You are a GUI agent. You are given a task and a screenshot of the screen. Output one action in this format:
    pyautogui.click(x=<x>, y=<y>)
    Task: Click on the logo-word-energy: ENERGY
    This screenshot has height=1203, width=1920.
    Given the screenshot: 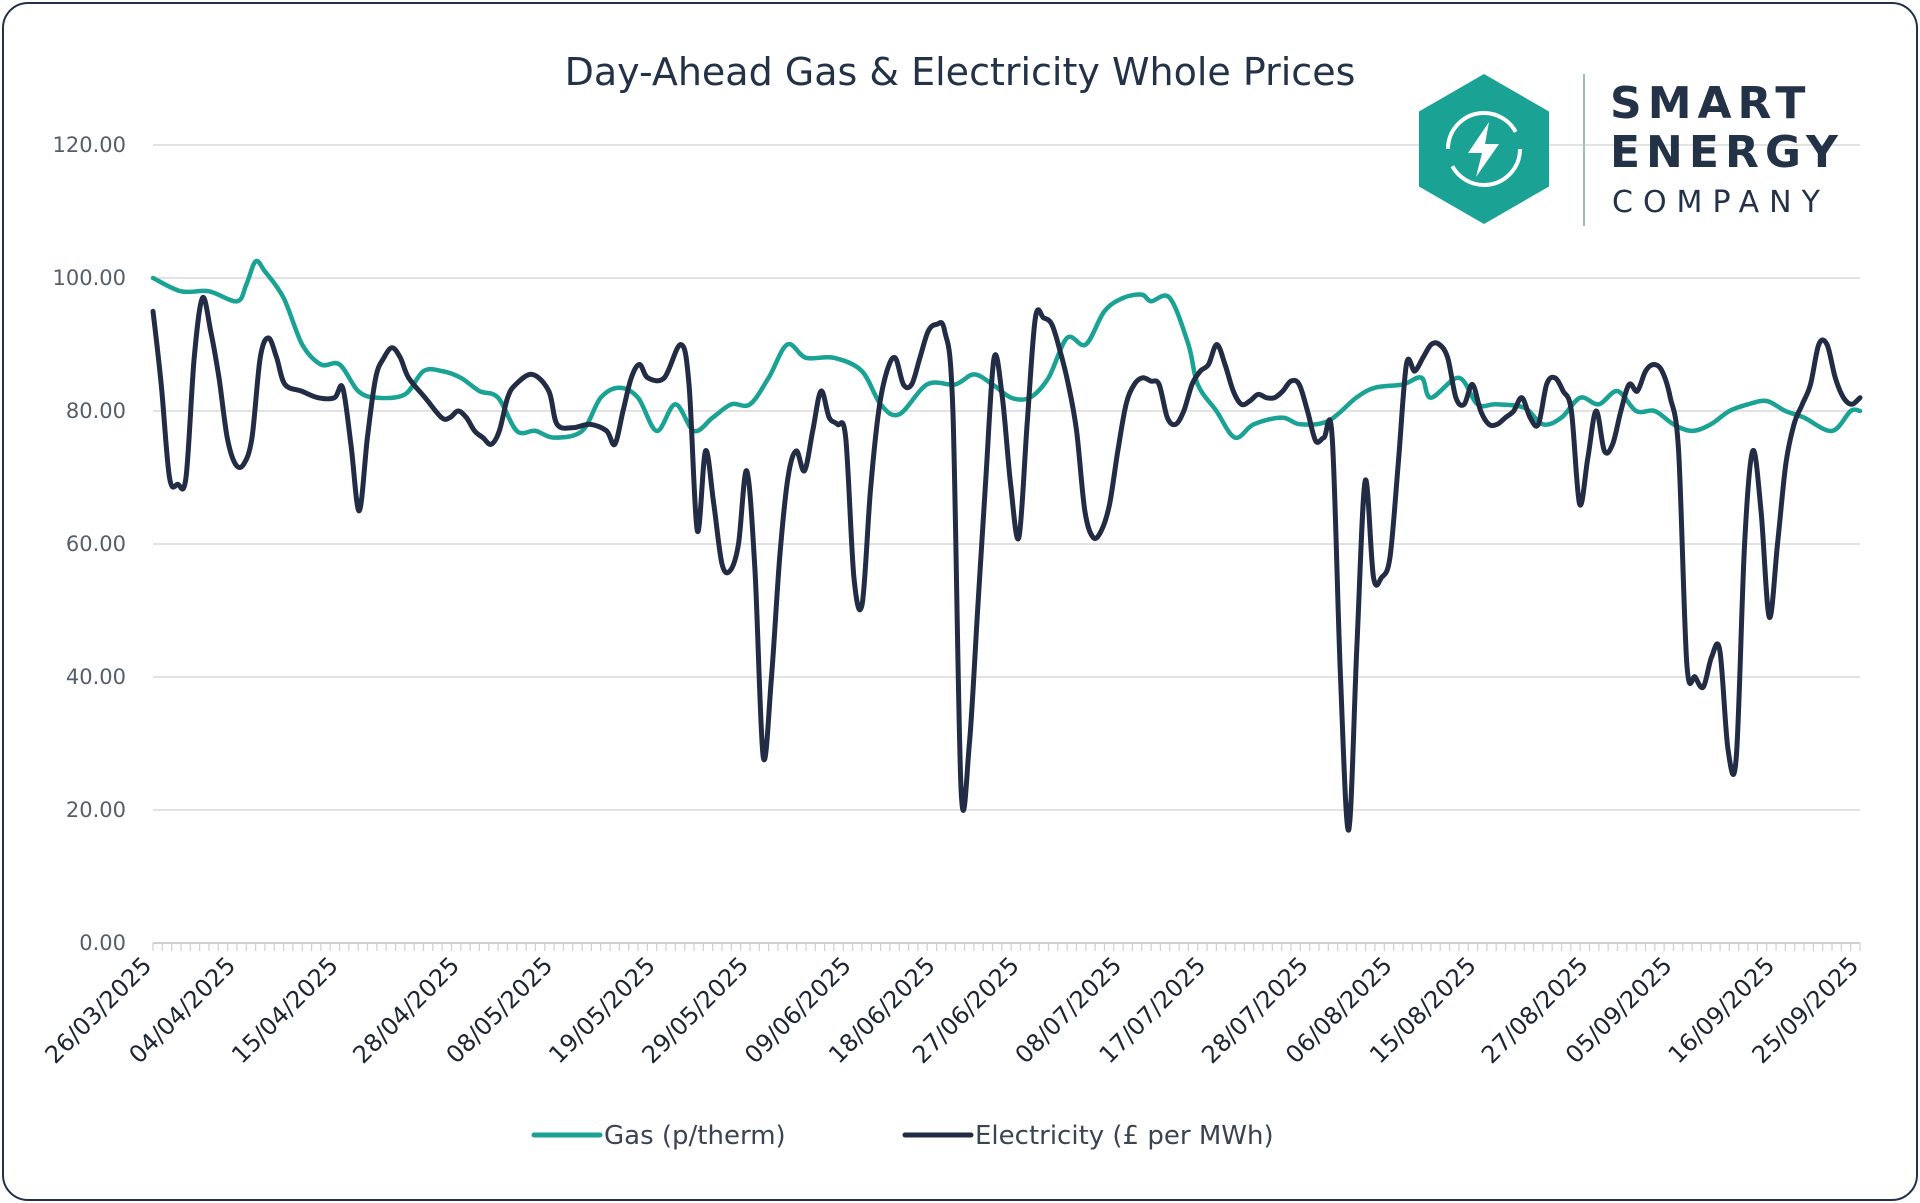 What is the action you would take?
    pyautogui.click(x=1727, y=152)
    